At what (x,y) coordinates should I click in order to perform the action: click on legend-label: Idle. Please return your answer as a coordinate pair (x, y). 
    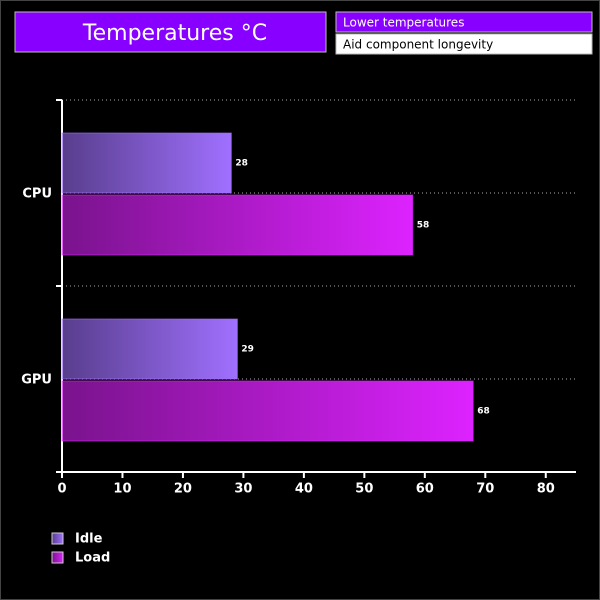
    Looking at the image, I should click on (89, 539).